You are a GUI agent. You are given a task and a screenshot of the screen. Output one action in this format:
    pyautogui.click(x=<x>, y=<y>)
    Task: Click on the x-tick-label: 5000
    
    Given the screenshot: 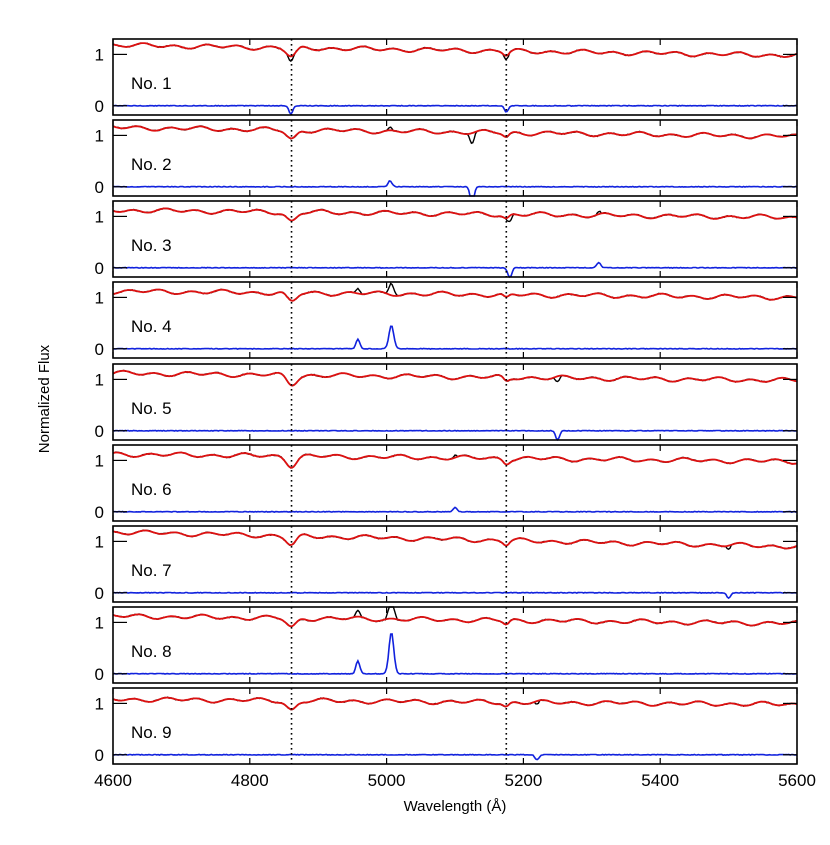 What is the action you would take?
    pyautogui.click(x=387, y=780)
    